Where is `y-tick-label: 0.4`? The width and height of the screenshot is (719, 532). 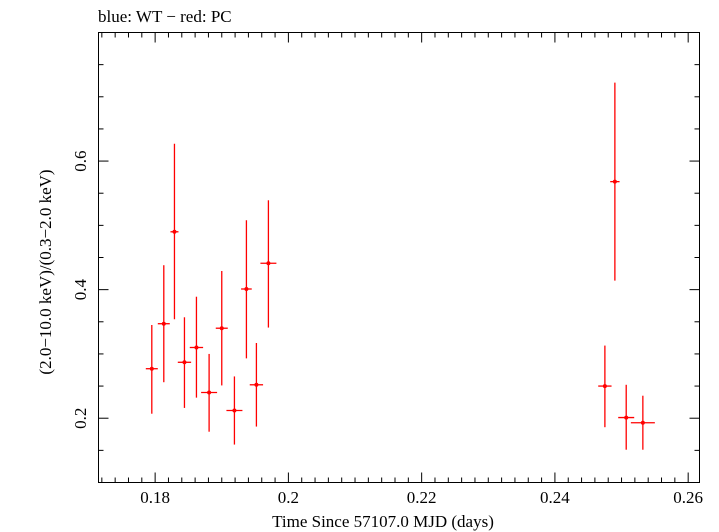 y-tick-label: 0.4 is located at coordinates (80, 290).